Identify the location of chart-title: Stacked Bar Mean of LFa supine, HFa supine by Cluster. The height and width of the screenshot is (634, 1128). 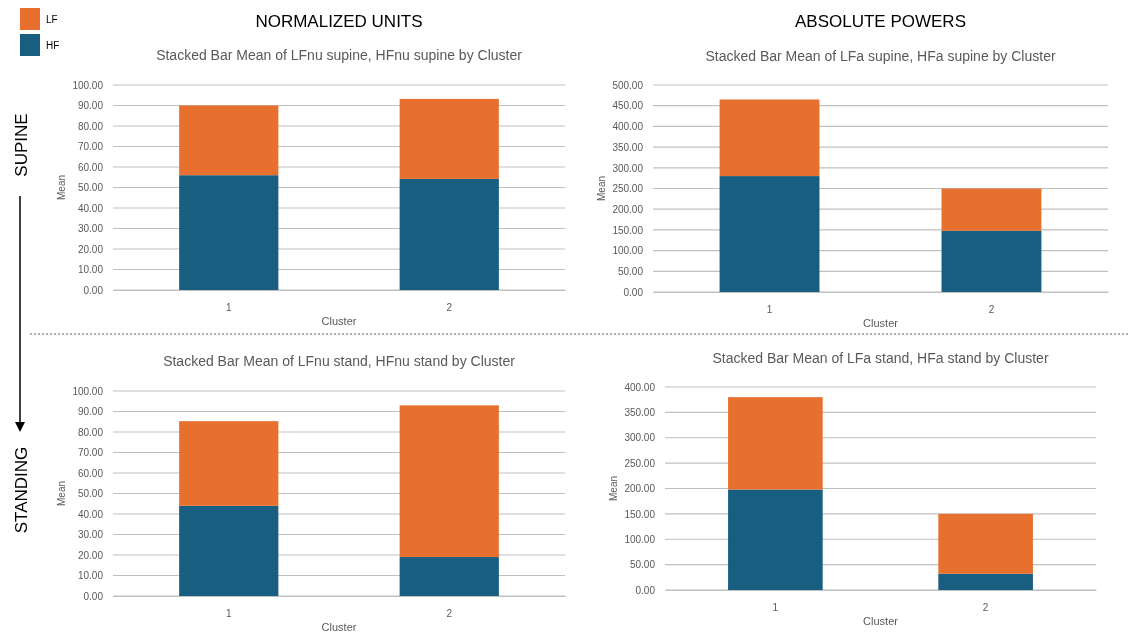
(880, 56).